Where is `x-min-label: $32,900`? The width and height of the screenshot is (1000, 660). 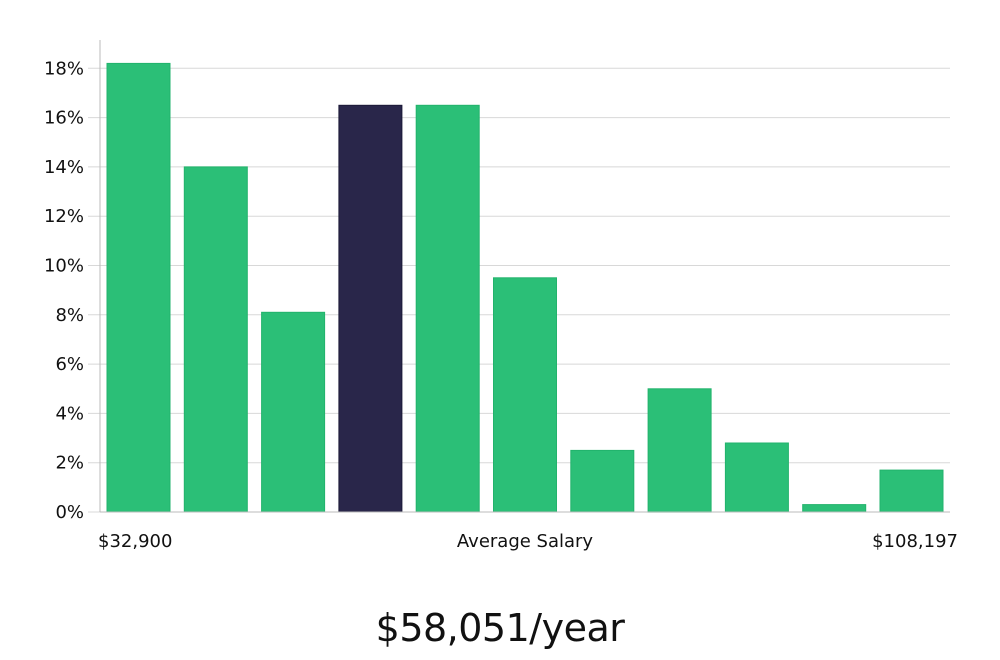 x-min-label: $32,900 is located at coordinates (135, 541).